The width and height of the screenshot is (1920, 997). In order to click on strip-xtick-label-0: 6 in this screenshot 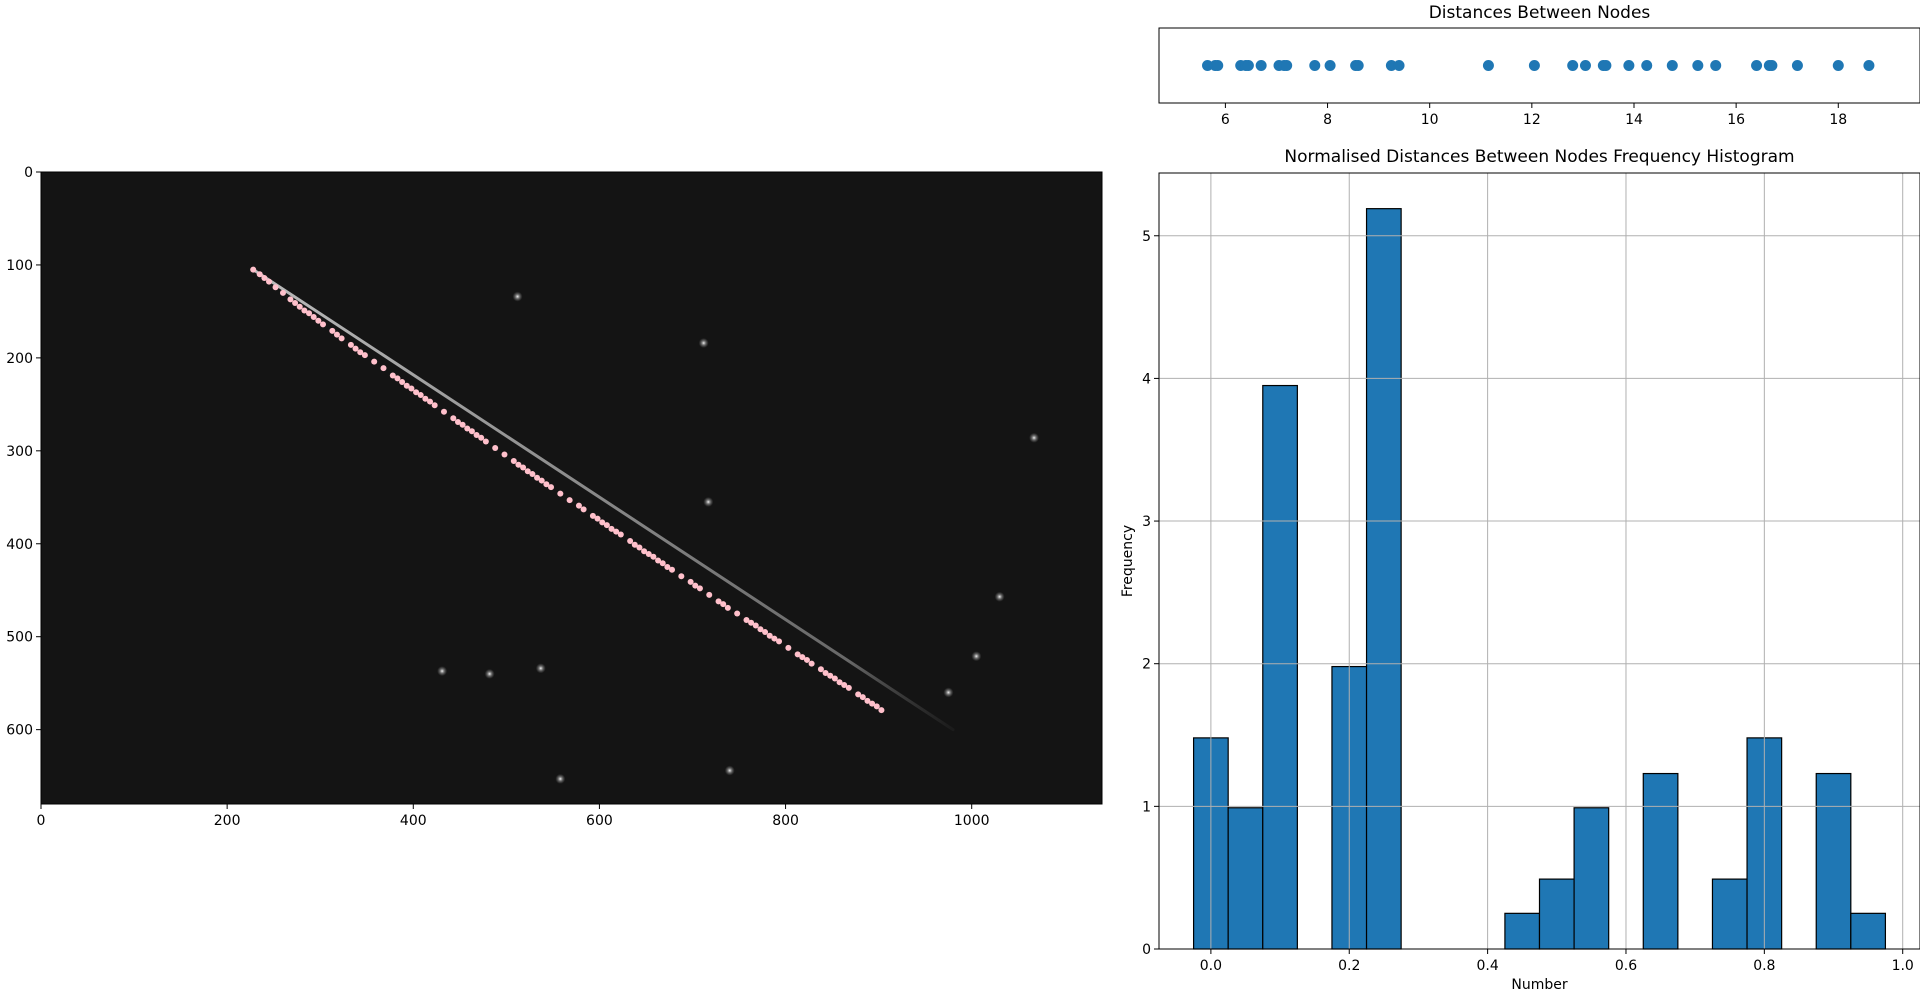, I will do `click(1225, 120)`.